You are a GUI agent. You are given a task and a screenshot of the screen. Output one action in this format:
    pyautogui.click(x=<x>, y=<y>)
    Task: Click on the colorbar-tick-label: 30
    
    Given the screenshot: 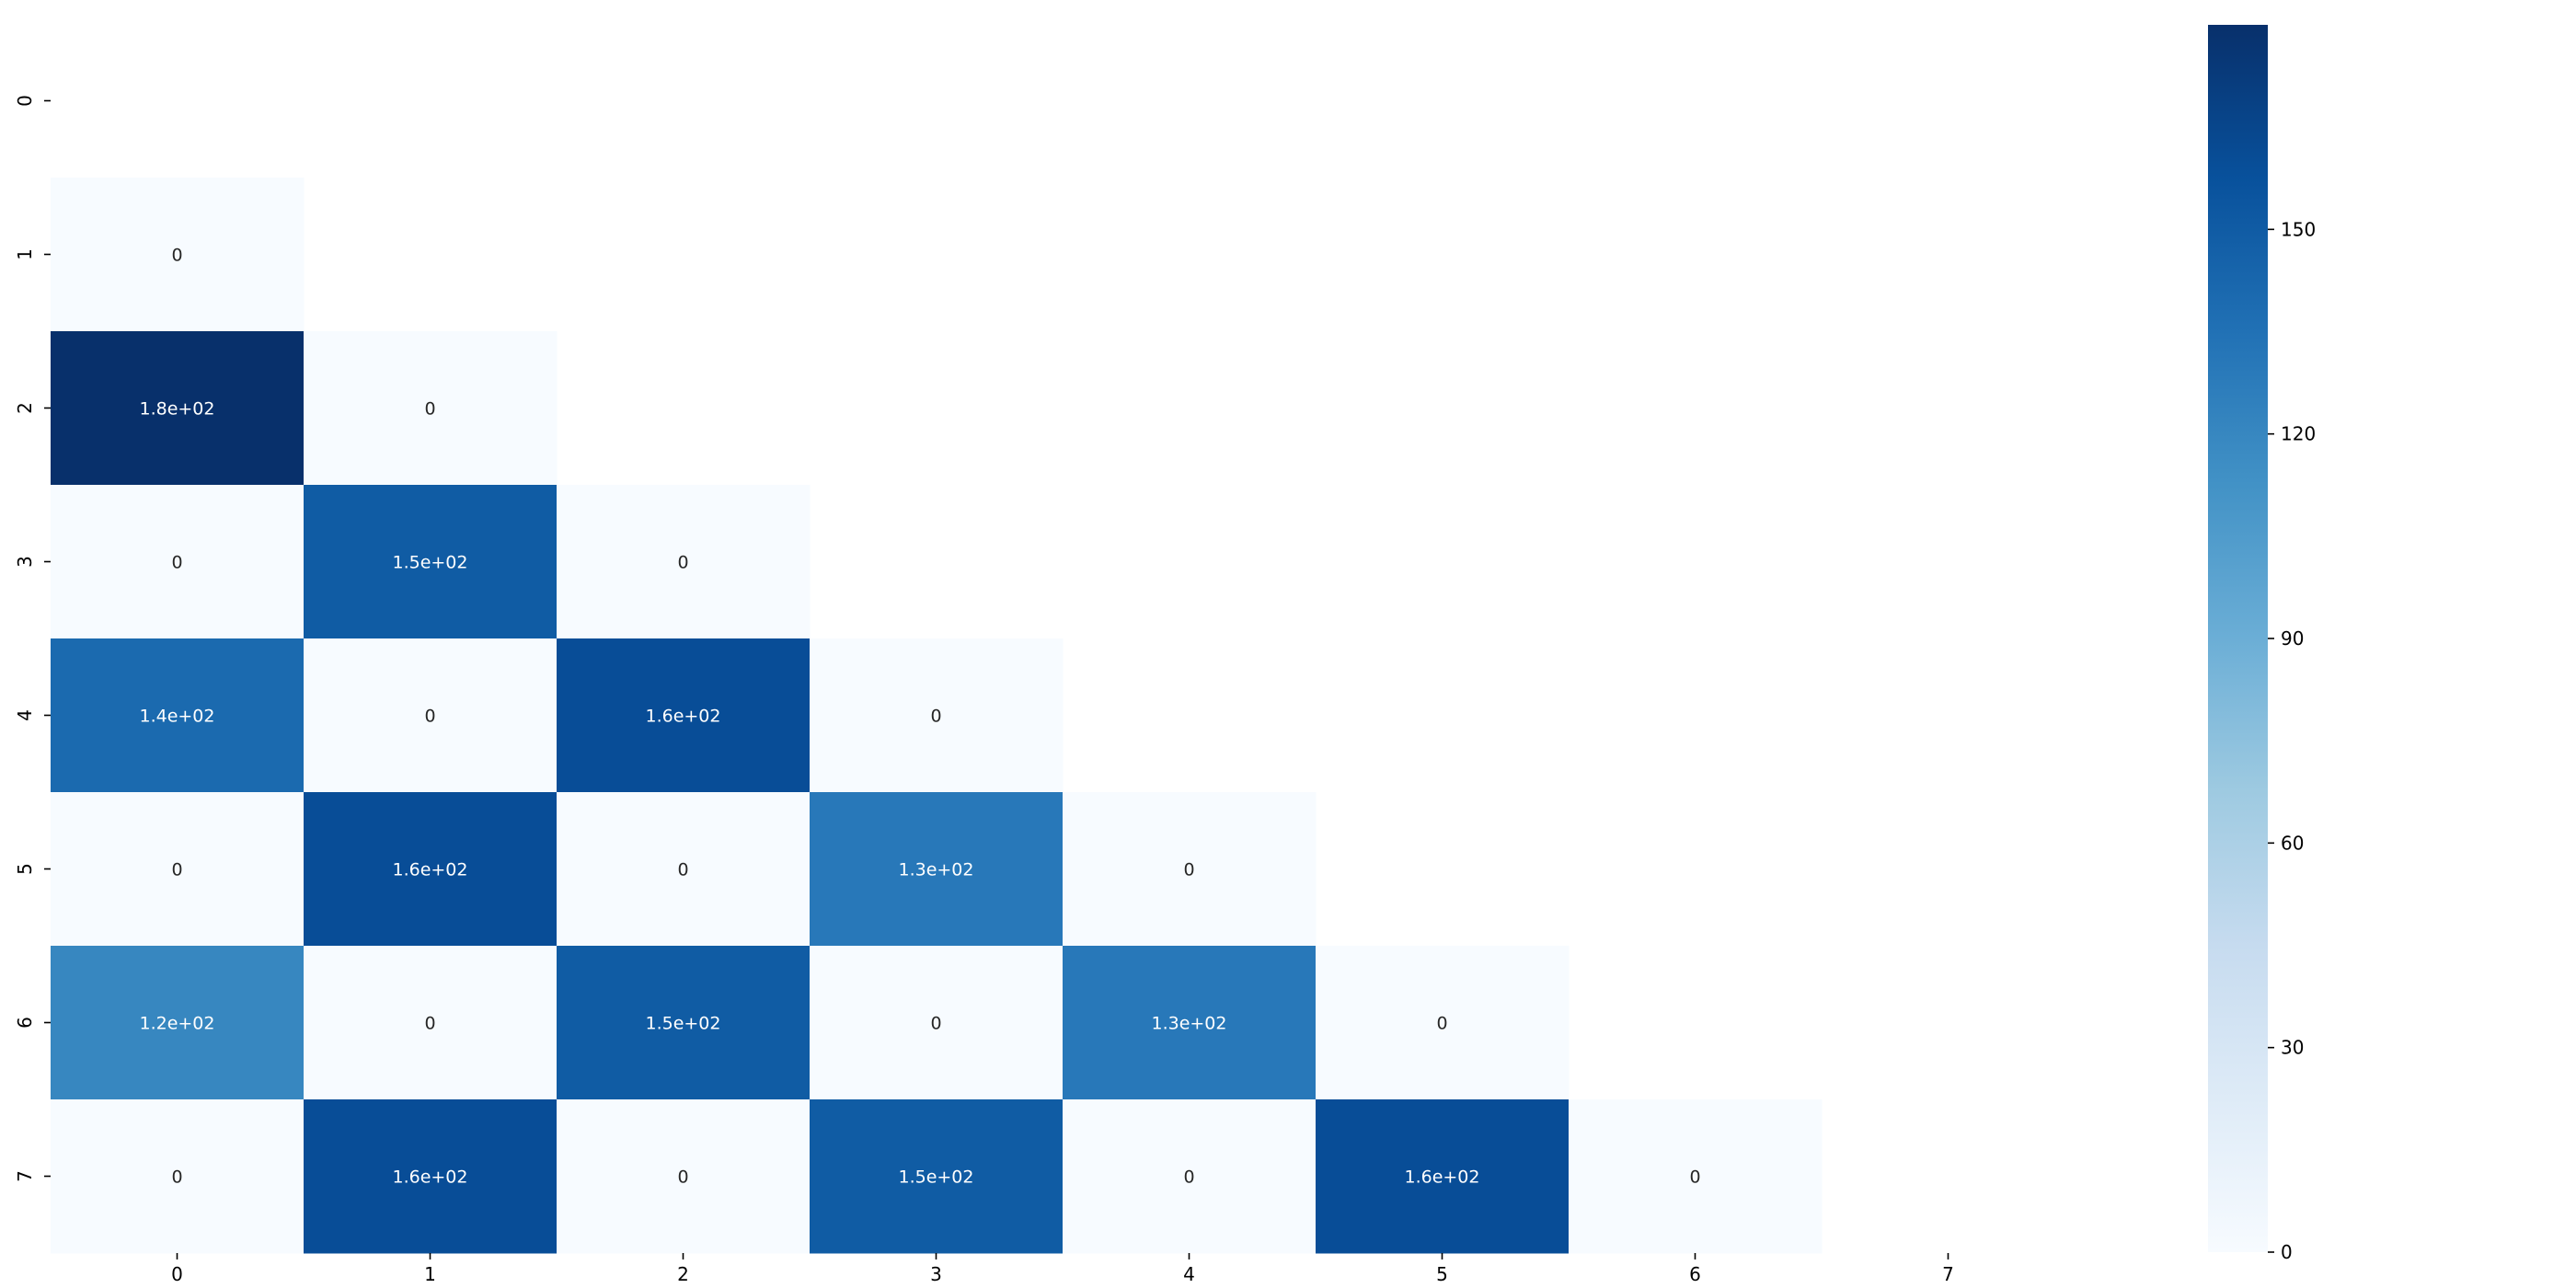 What is the action you would take?
    pyautogui.click(x=2292, y=1048)
    